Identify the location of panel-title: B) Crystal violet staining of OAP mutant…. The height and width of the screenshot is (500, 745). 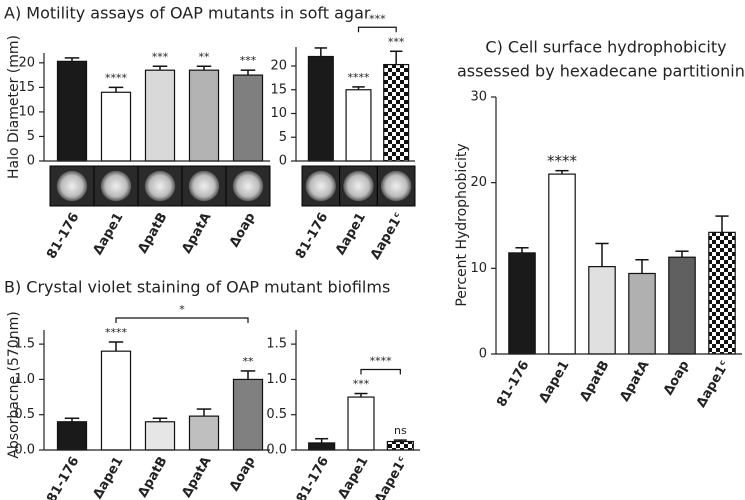
(197, 287).